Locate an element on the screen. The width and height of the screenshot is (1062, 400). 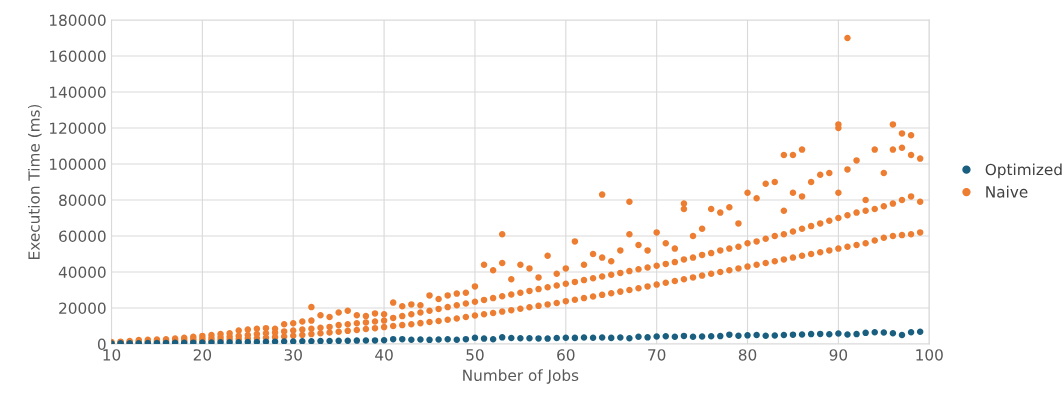
x-tick-label: 80 is located at coordinates (747, 355).